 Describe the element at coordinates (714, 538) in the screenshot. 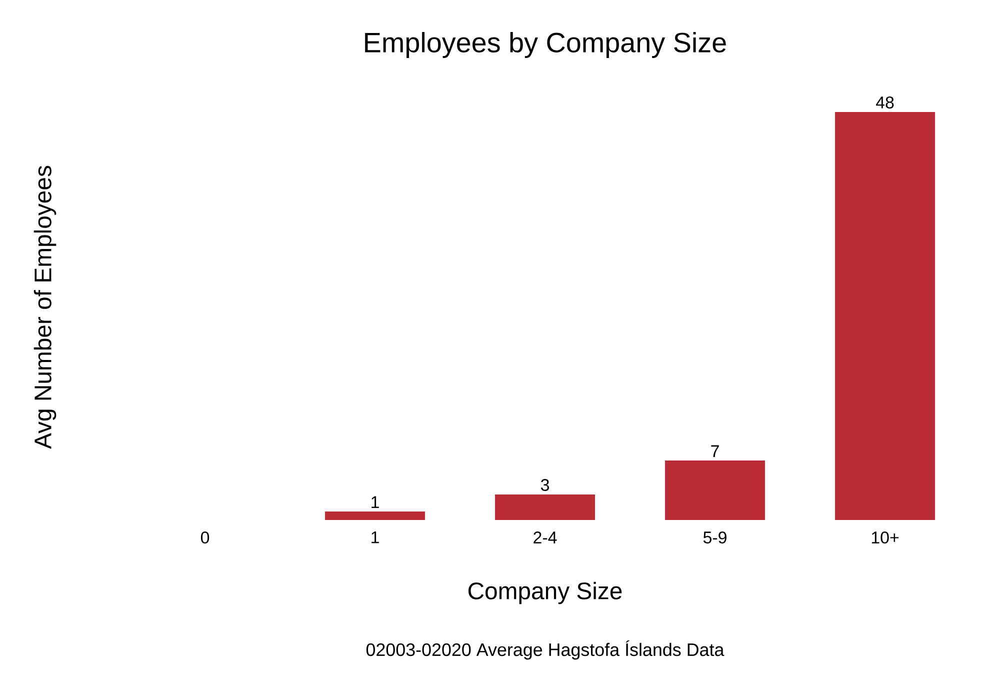

I see `x-tick-label: 5-9` at that location.